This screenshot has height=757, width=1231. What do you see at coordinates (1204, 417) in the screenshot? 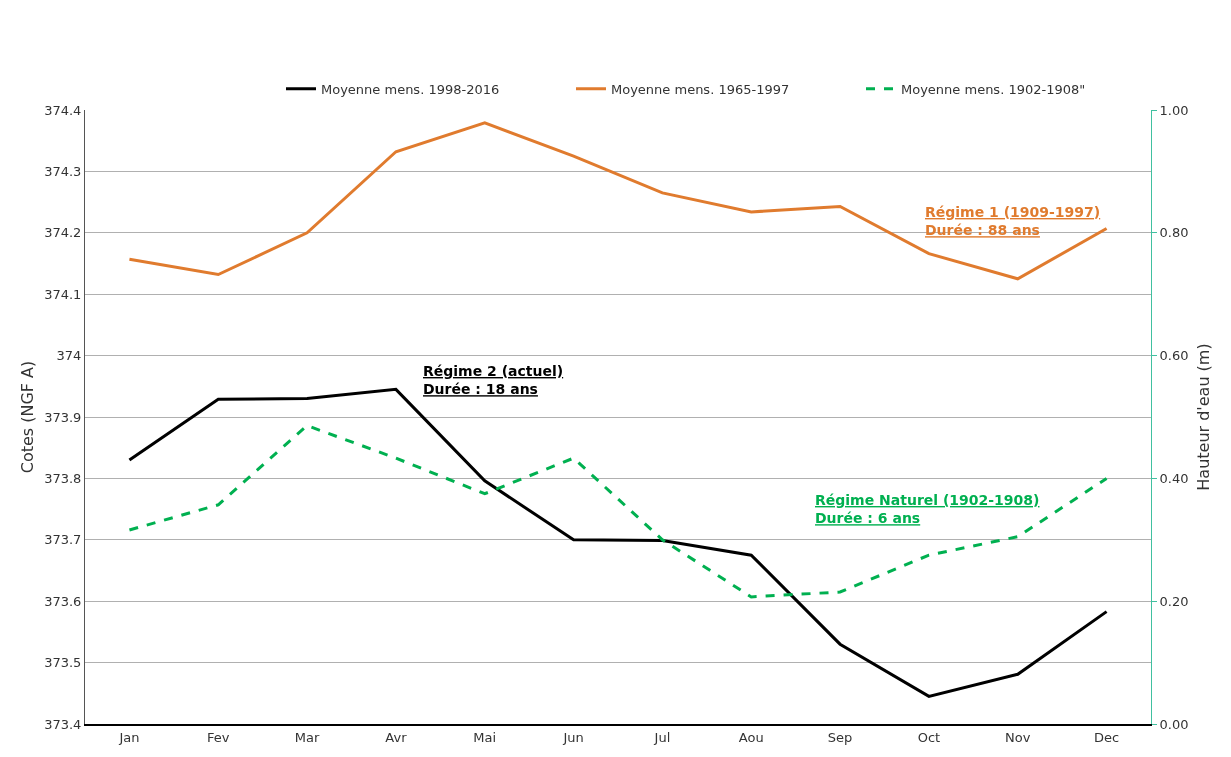
I see `y2-axis-title: Hauteur d'eau (m)` at bounding box center [1204, 417].